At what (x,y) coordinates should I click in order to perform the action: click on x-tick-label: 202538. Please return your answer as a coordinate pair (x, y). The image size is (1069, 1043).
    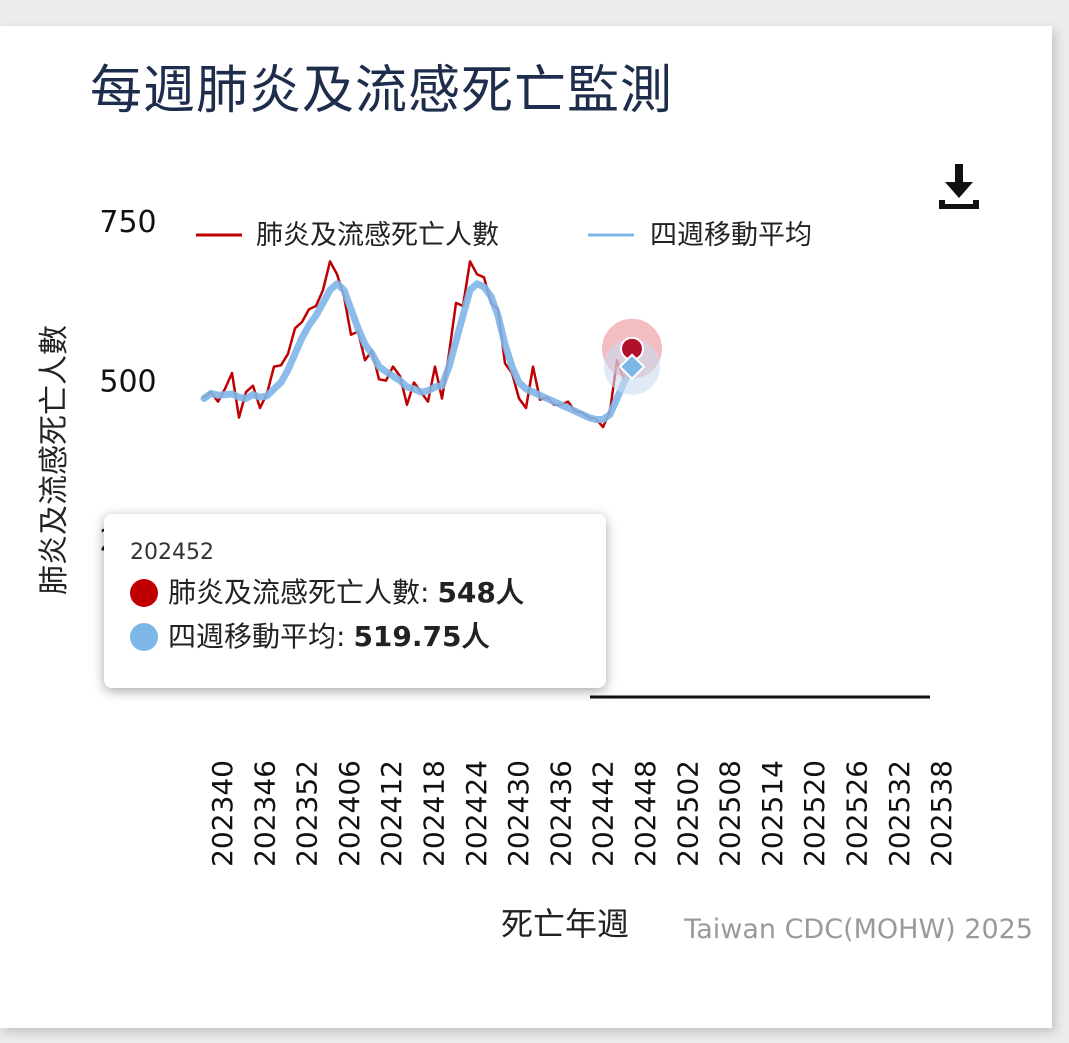
    Looking at the image, I should click on (941, 813).